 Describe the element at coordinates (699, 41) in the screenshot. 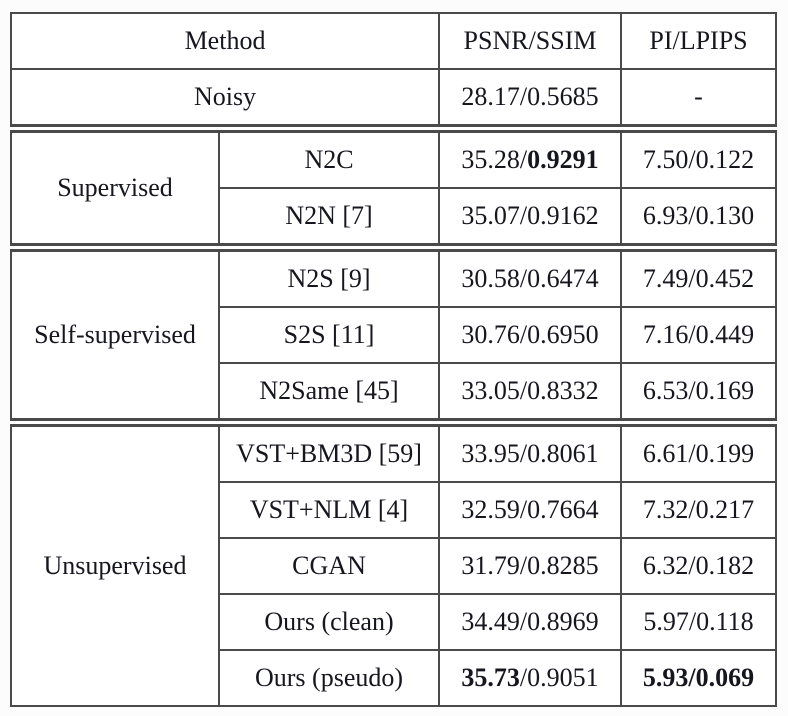

I see `header-pi-lpips-cell: PI/LPIPS` at that location.